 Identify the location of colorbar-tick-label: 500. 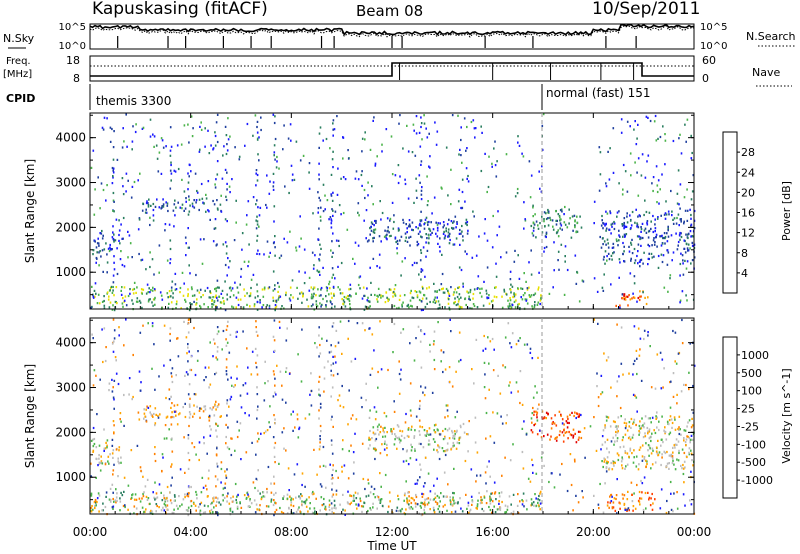
(751, 373).